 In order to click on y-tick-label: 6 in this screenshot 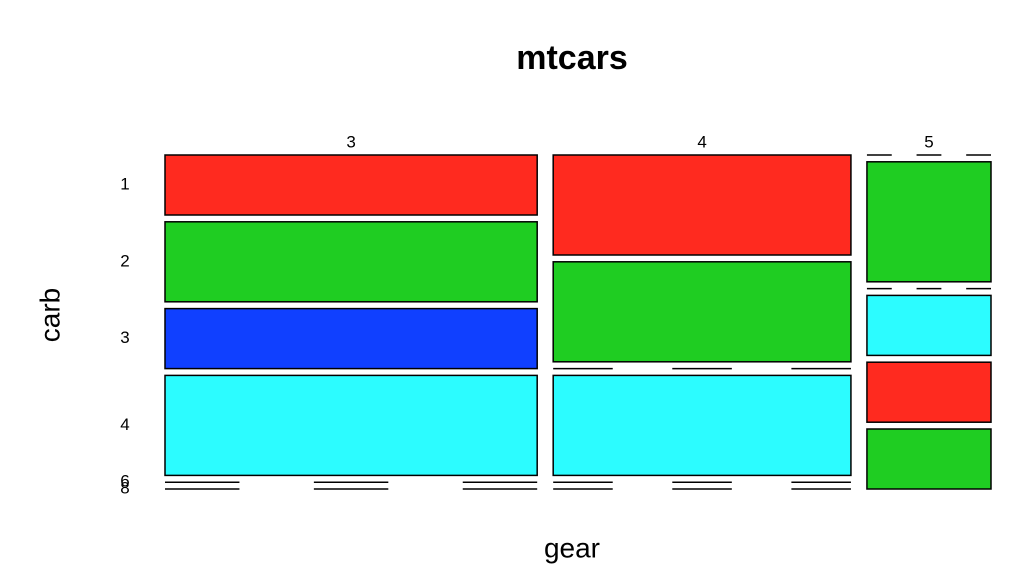, I will do `click(124, 481)`.